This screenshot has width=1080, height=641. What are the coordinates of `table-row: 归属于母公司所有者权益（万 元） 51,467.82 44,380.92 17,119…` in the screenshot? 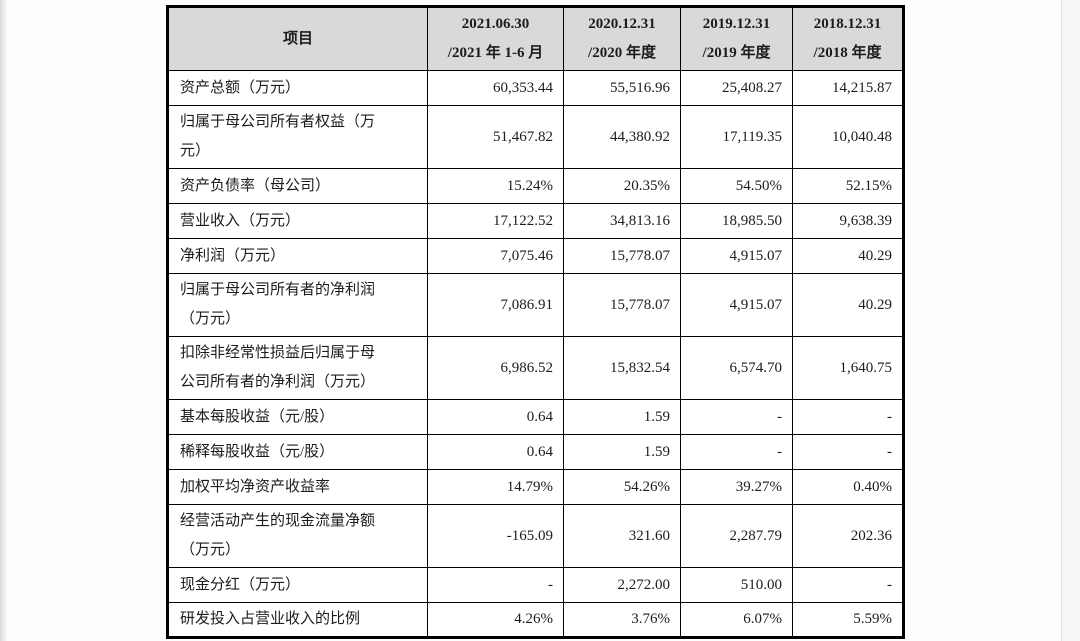 It's located at (535, 137).